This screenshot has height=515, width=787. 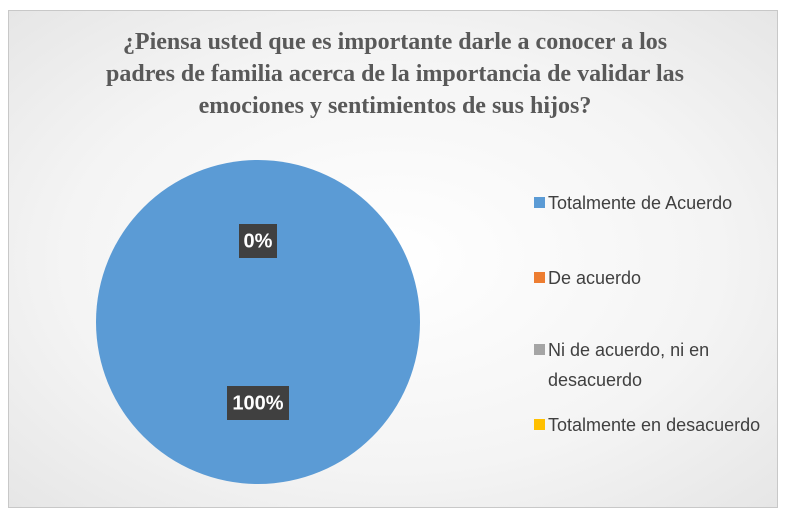 I want to click on data-label: 100%, so click(x=258, y=403).